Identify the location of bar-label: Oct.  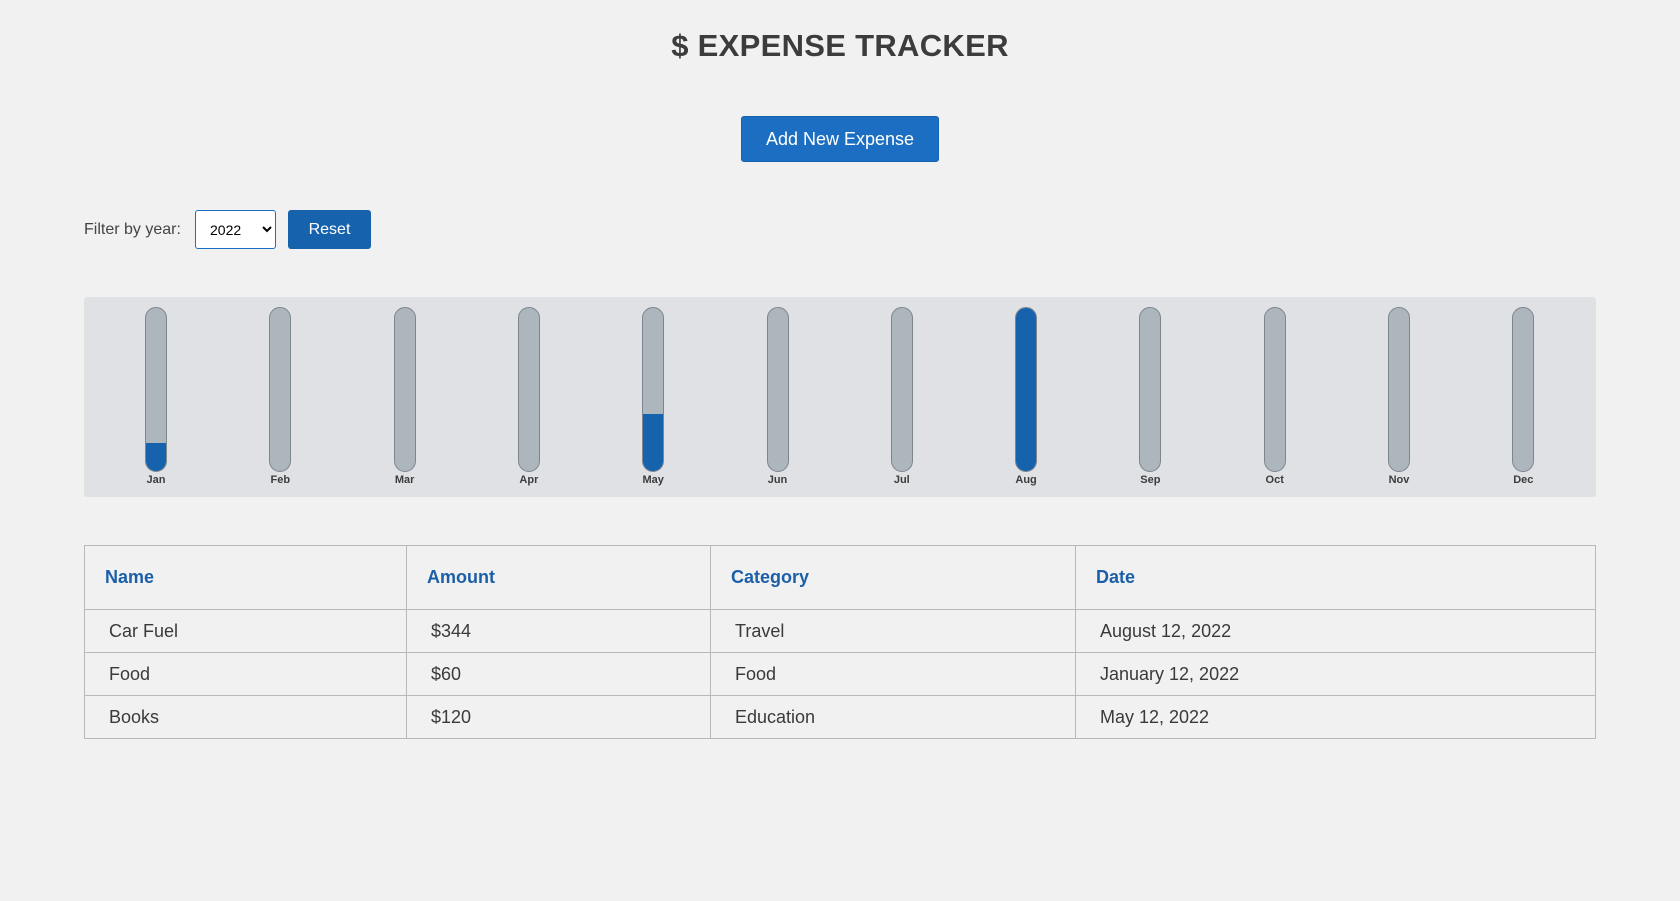
(1274, 480).